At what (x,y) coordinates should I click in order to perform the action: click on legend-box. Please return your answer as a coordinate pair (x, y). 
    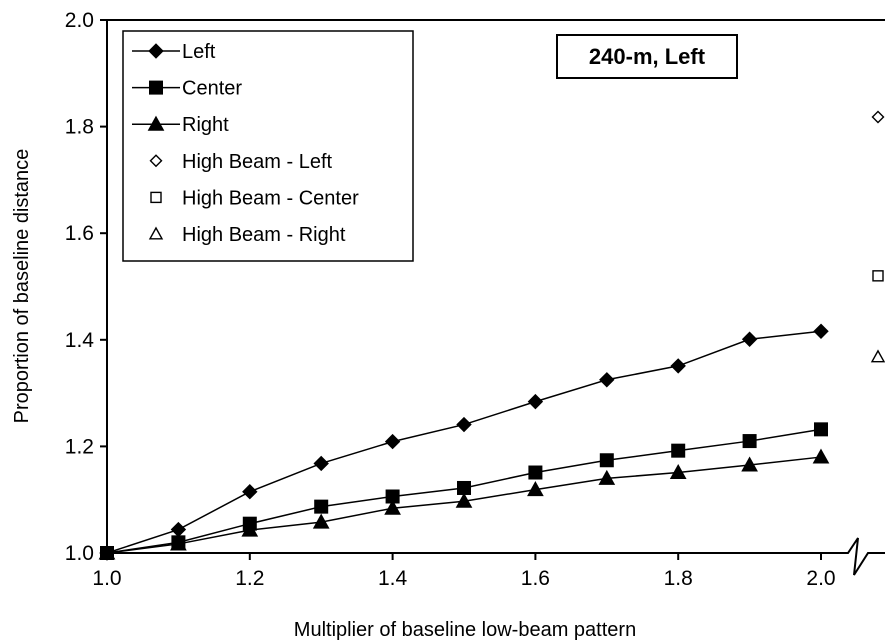
    Looking at the image, I should click on (268, 146).